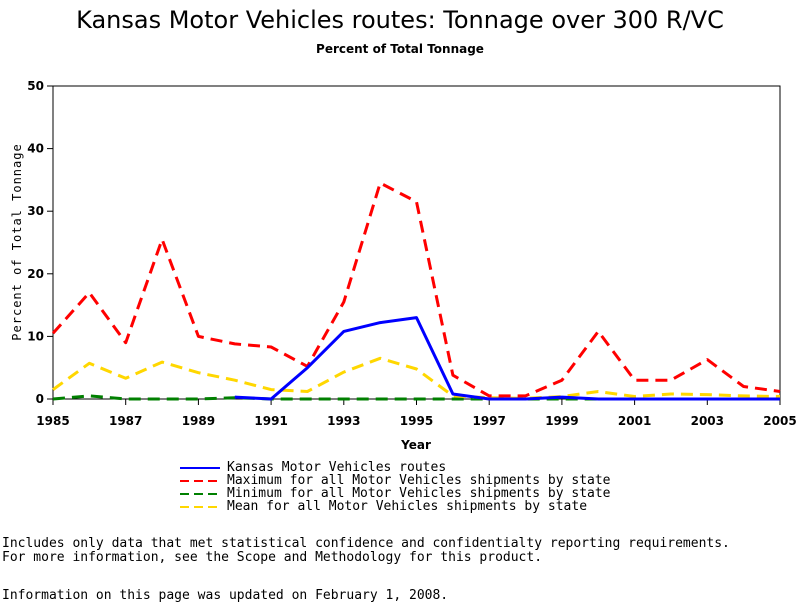 The image size is (800, 603). I want to click on legend-item-1: Kansas Motor Vehicles routes, so click(395, 467).